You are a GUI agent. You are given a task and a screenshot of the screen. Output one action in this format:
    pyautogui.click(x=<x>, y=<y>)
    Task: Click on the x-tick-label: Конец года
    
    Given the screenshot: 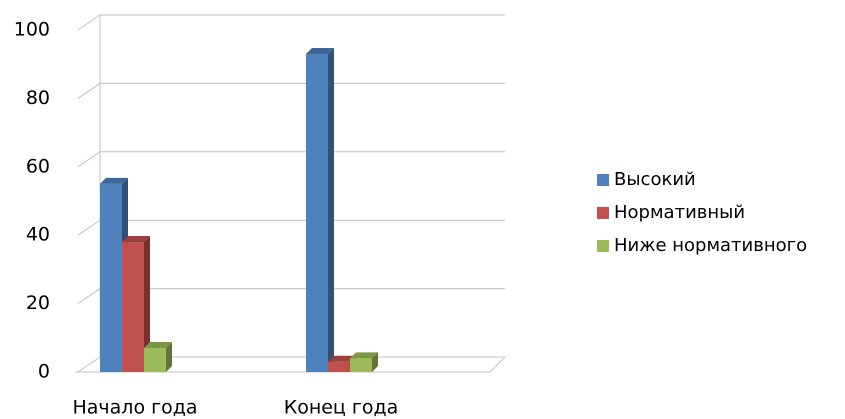 What is the action you would take?
    pyautogui.click(x=341, y=408)
    